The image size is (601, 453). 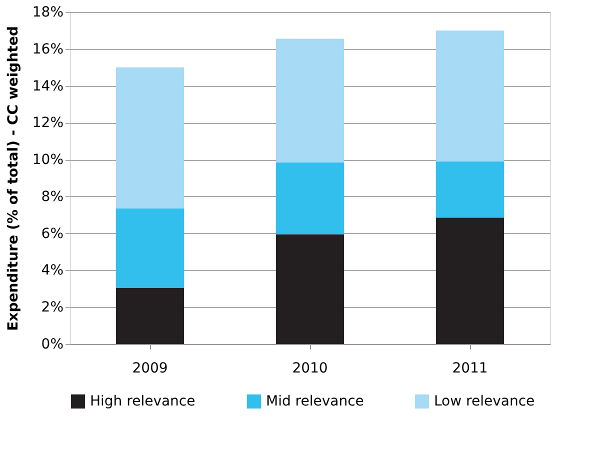 What do you see at coordinates (48, 123) in the screenshot?
I see `y-tick-label: 12%` at bounding box center [48, 123].